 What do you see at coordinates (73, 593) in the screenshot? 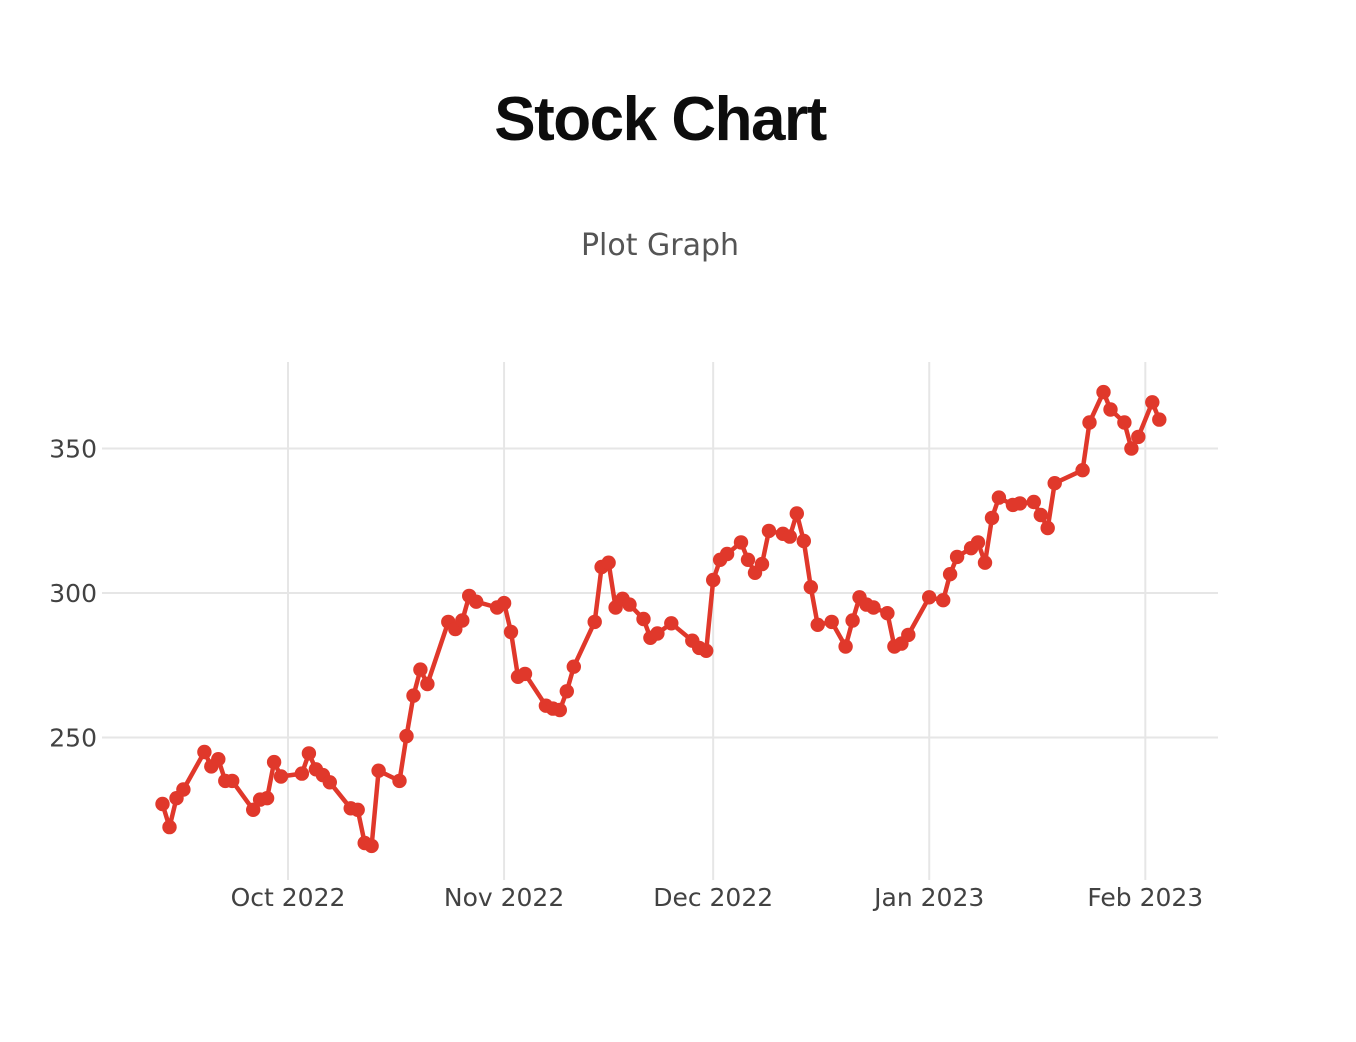
I see `y-tick-label: 300` at bounding box center [73, 593].